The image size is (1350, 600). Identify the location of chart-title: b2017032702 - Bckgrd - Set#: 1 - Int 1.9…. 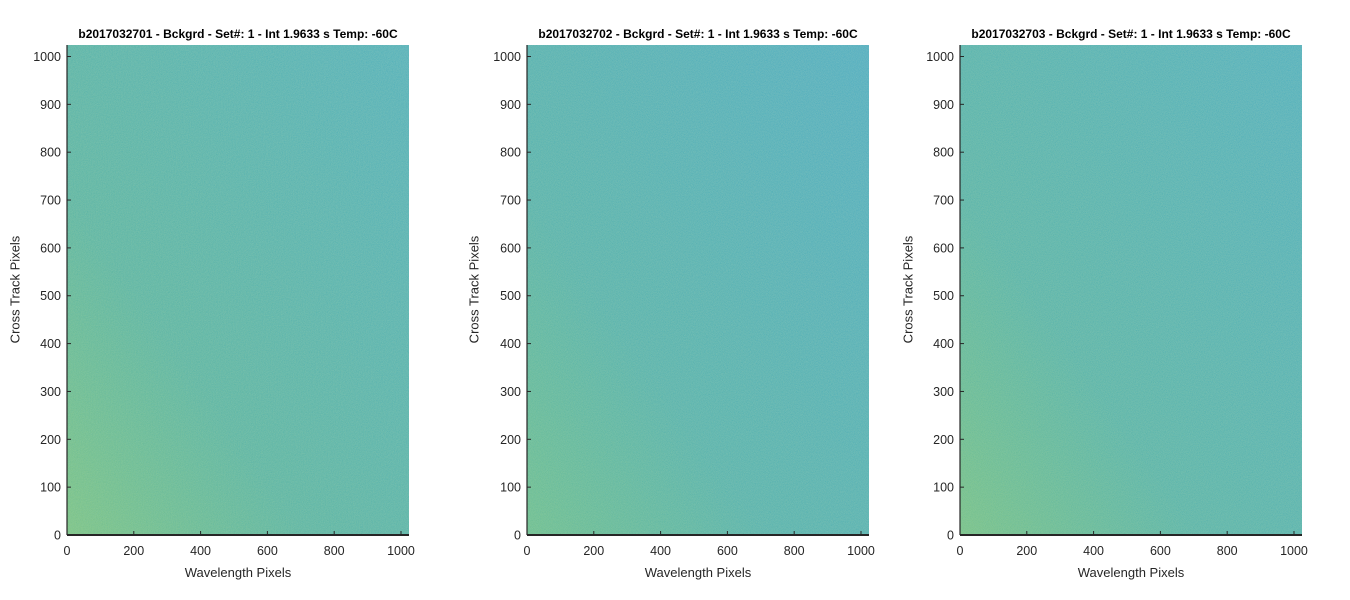
(698, 34).